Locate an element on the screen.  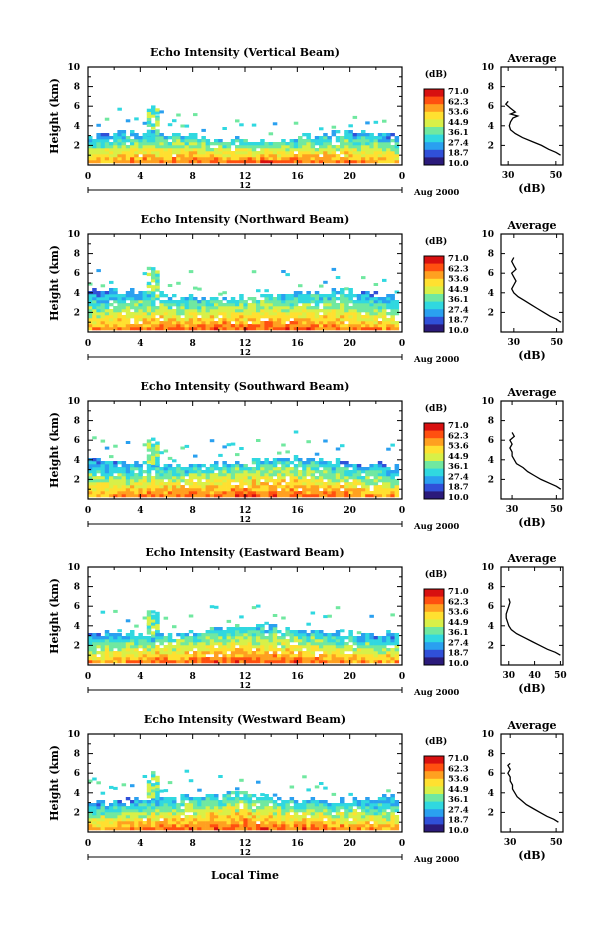
average-y-tick-label: 10 is located at coordinates (487, 735).